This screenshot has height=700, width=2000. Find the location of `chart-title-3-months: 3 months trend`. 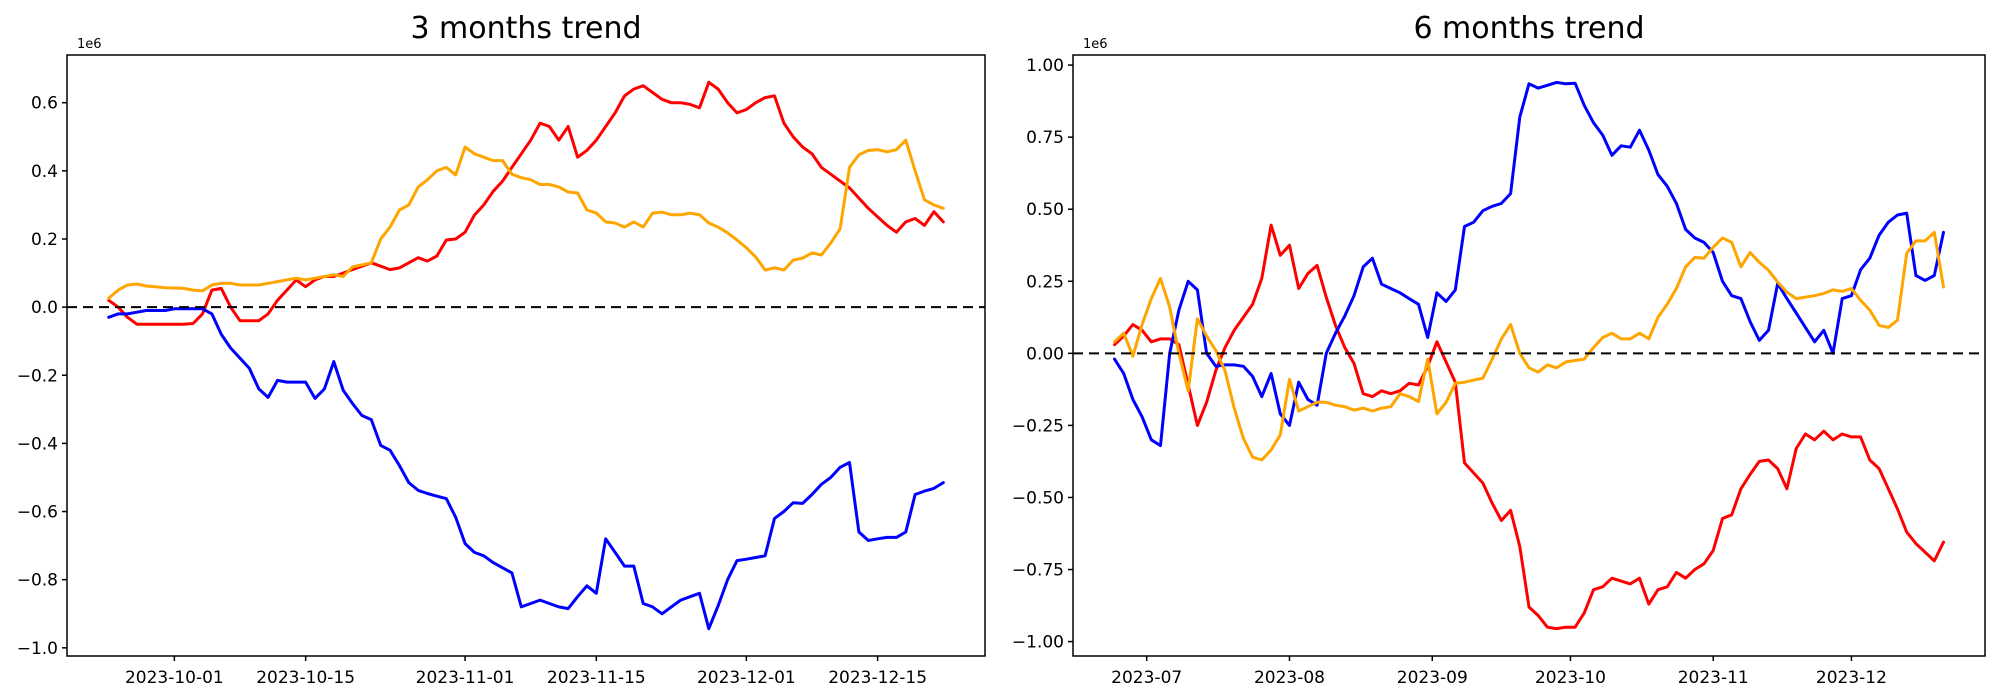

chart-title-3-months: 3 months trend is located at coordinates (525, 28).